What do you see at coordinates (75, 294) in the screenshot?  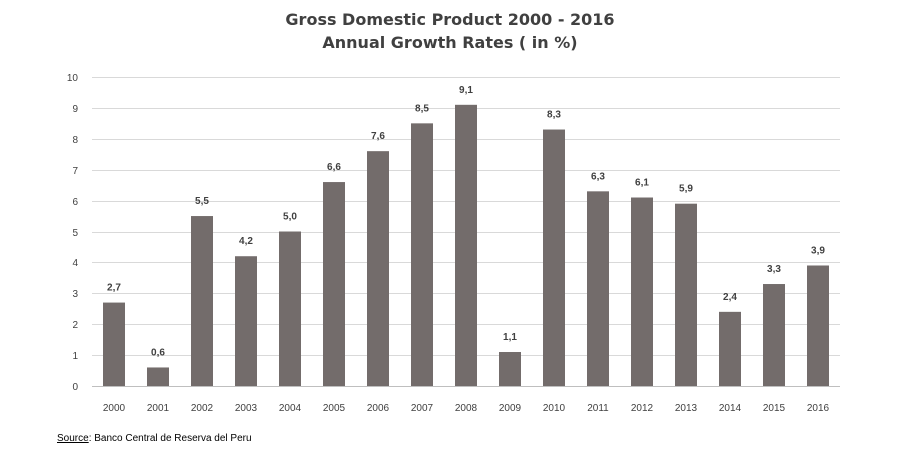 I see `y-tick-label: 3` at bounding box center [75, 294].